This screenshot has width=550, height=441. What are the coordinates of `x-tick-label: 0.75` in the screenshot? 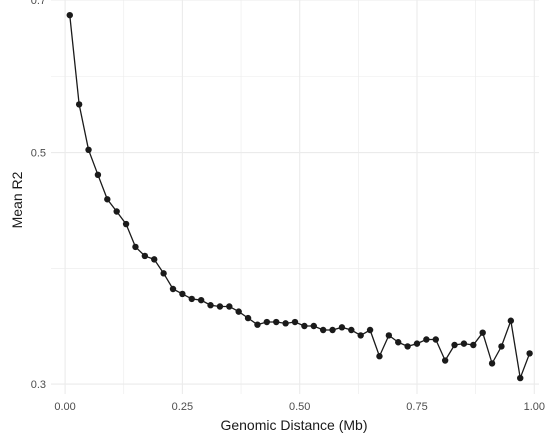 It's located at (416, 407).